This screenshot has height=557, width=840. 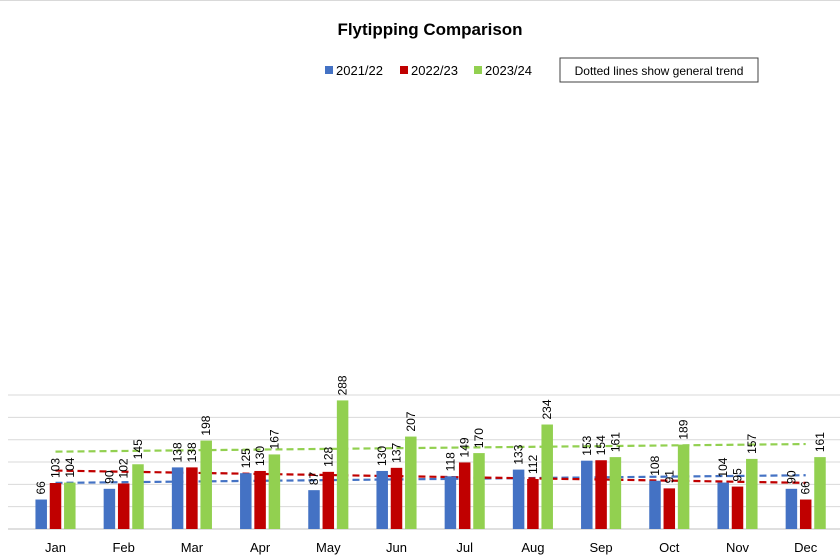 What do you see at coordinates (587, 445) in the screenshot?
I see `data-label: 153` at bounding box center [587, 445].